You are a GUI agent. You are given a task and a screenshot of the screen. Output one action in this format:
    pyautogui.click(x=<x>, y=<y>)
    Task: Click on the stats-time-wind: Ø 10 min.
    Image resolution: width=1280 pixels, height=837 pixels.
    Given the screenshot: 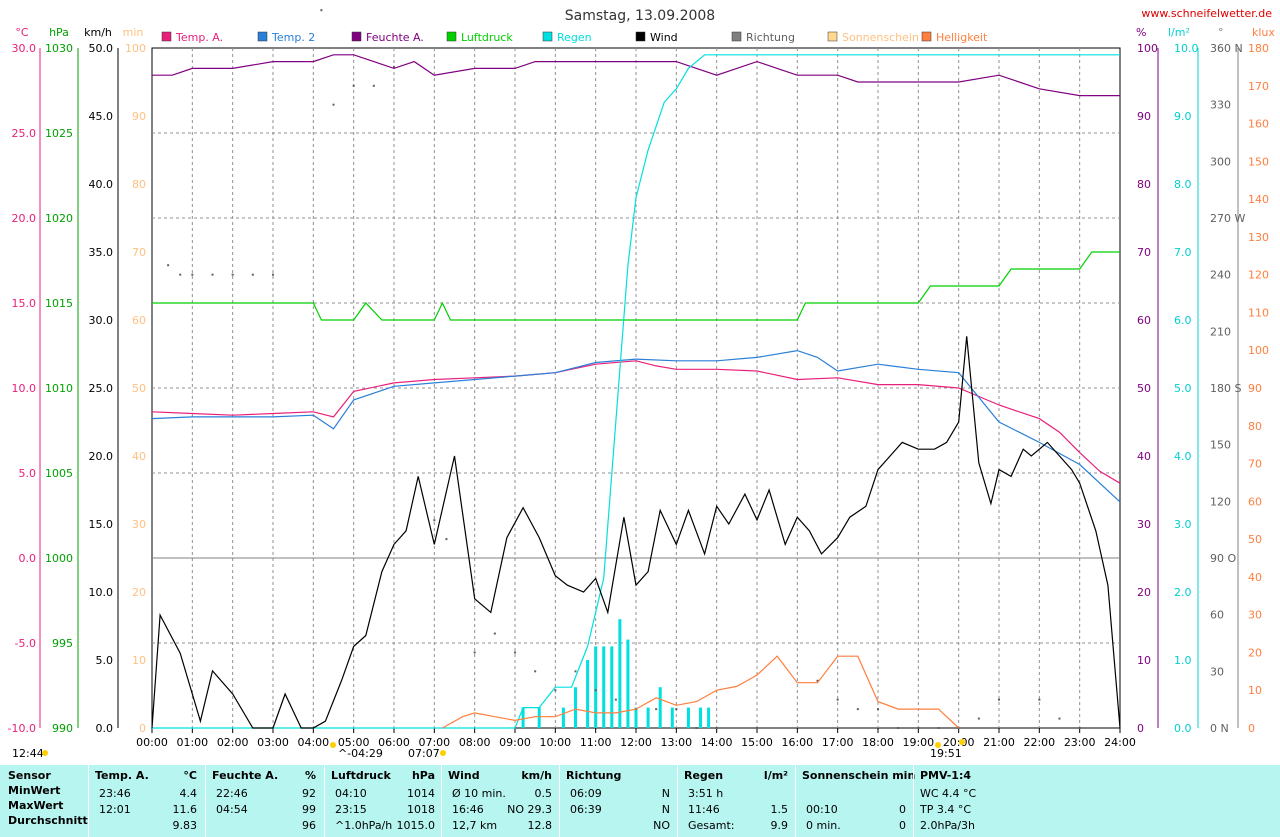 What is the action you would take?
    pyautogui.click(x=479, y=793)
    